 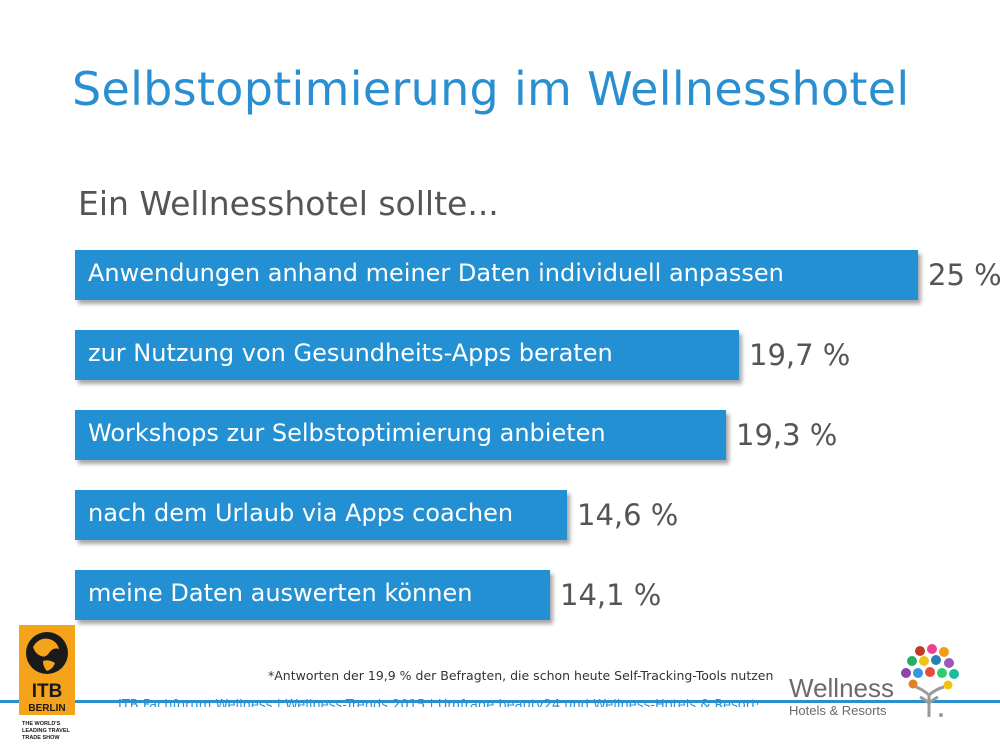 I want to click on bar-value-label: 25 %, so click(x=964, y=275).